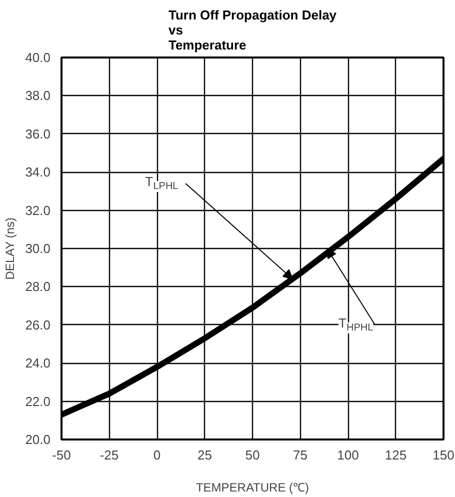  I want to click on y-tick-label: 40.0, so click(38, 57).